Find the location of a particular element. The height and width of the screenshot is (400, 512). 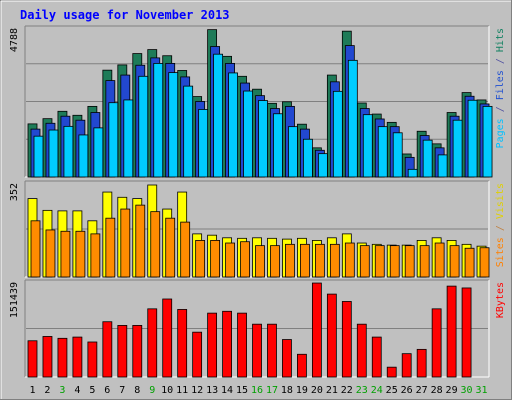

day-label-17: 17 is located at coordinates (272, 390).